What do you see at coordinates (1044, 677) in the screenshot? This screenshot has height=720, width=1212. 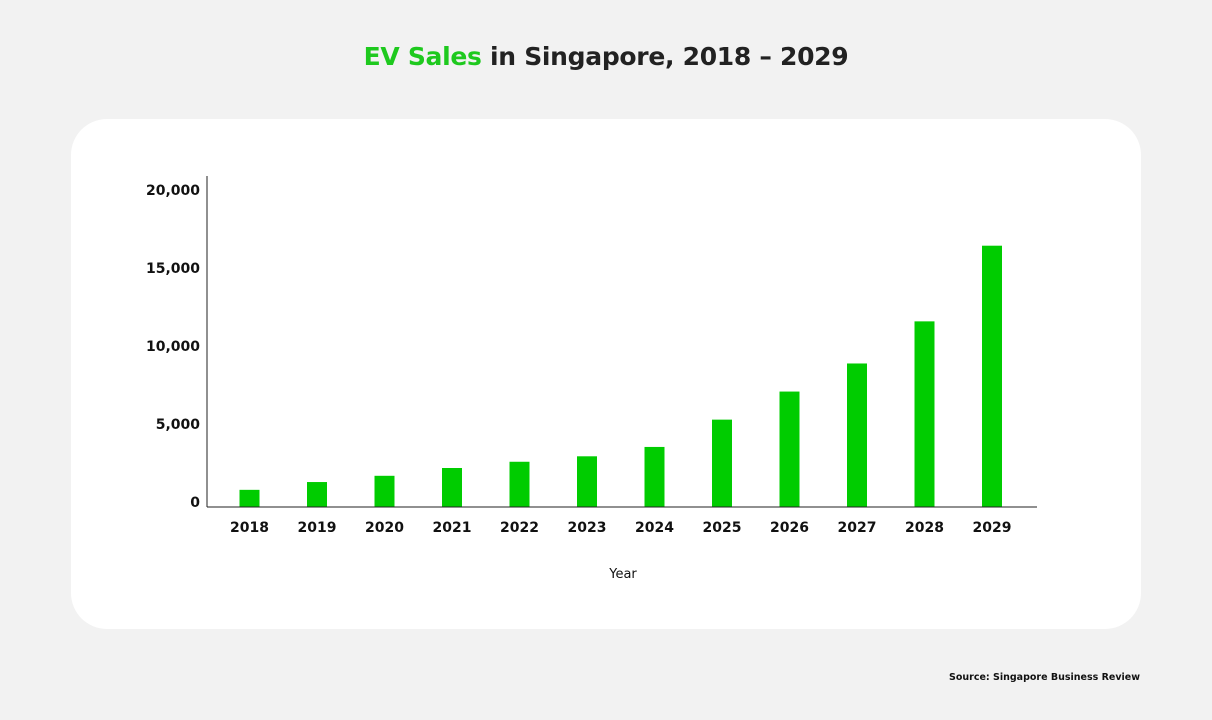 I see `source-note: Source: Singapore Business Review` at bounding box center [1044, 677].